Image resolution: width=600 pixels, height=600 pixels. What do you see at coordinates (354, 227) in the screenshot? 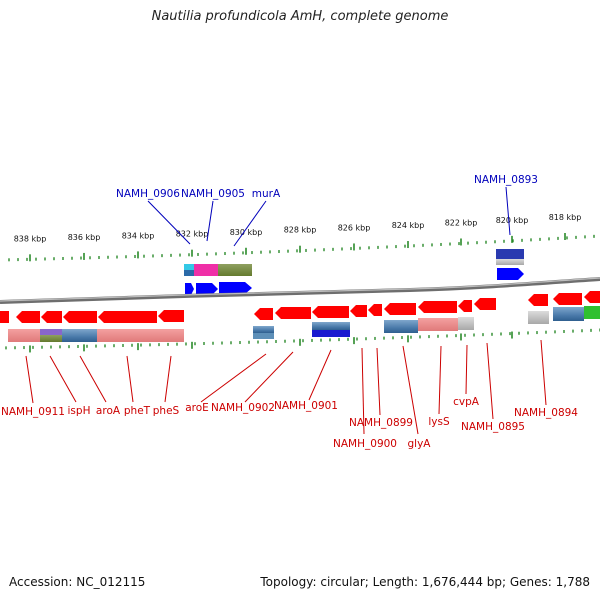
I see `ruler-tick-label: 826 kbp` at bounding box center [354, 227].